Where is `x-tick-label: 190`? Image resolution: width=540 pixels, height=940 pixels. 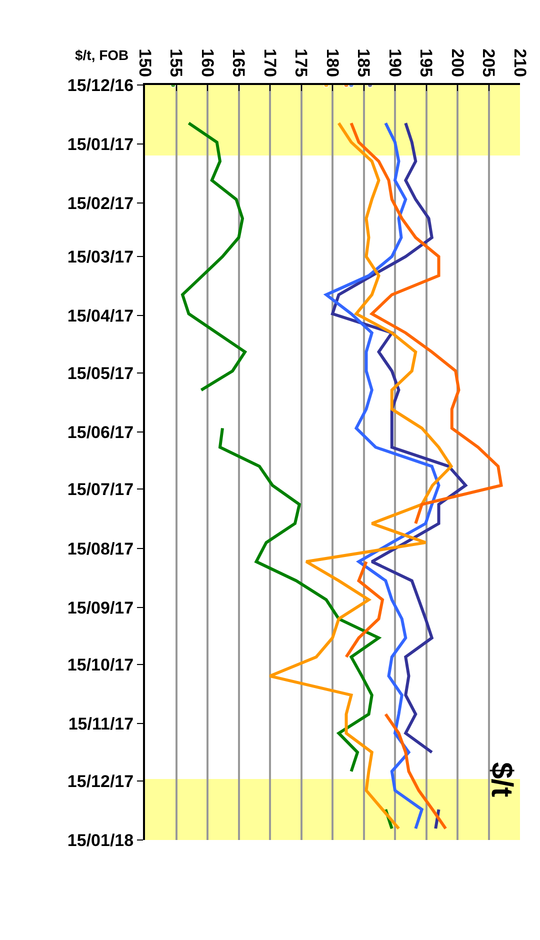
x-tick-label: 190 is located at coordinates (394, 63).